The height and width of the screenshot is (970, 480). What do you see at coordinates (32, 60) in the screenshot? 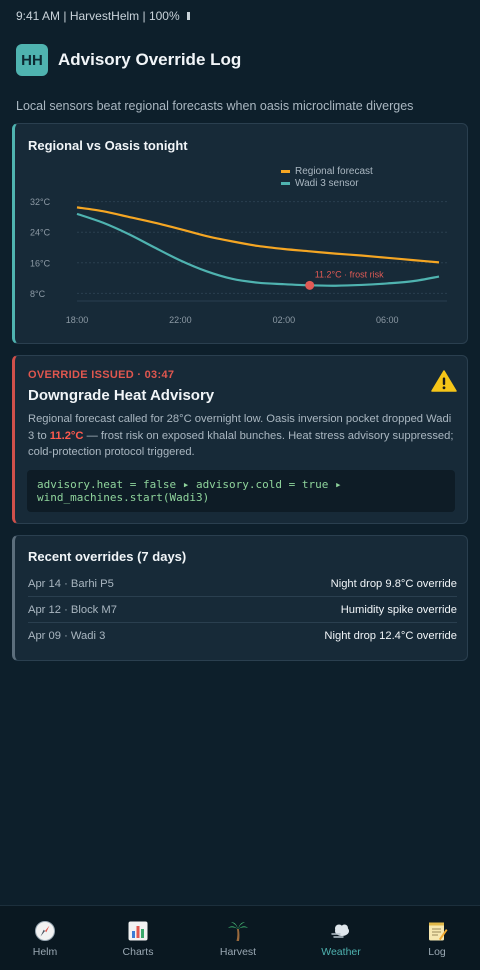
I see `app-logo: HH` at bounding box center [32, 60].